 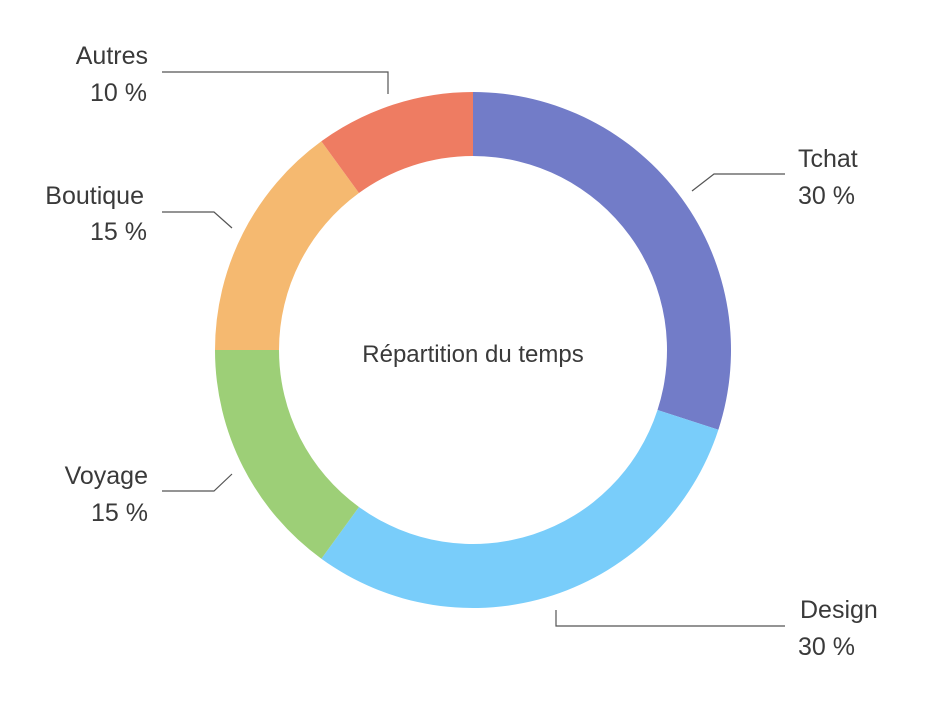 What do you see at coordinates (602, 261) in the screenshot?
I see `slice-tchat` at bounding box center [602, 261].